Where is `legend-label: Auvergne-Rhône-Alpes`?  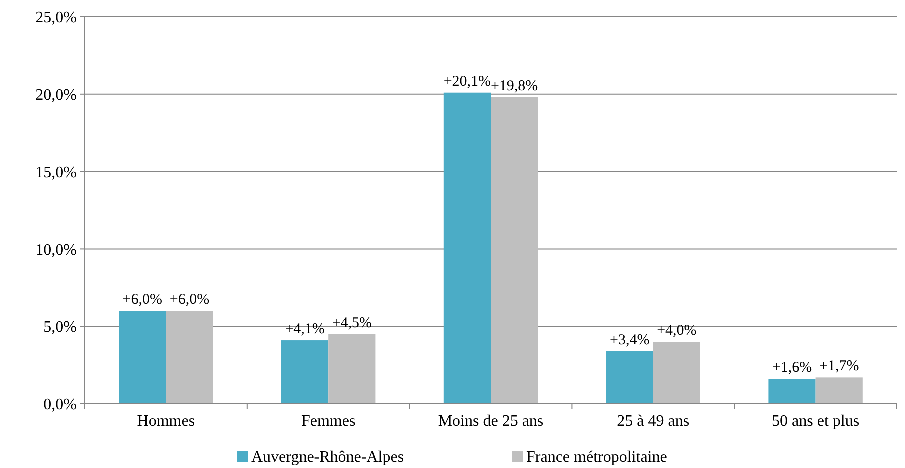
legend-label: Auvergne-Rhône-Alpes is located at coordinates (328, 457).